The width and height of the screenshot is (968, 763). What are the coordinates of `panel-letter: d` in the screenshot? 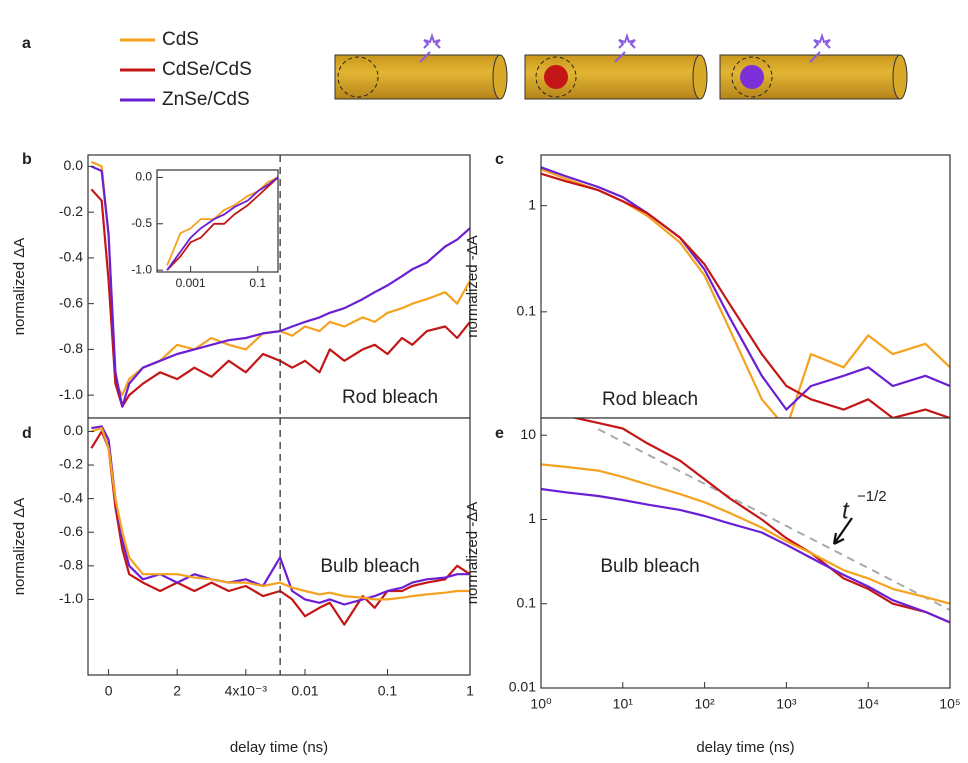 It's located at (27, 433).